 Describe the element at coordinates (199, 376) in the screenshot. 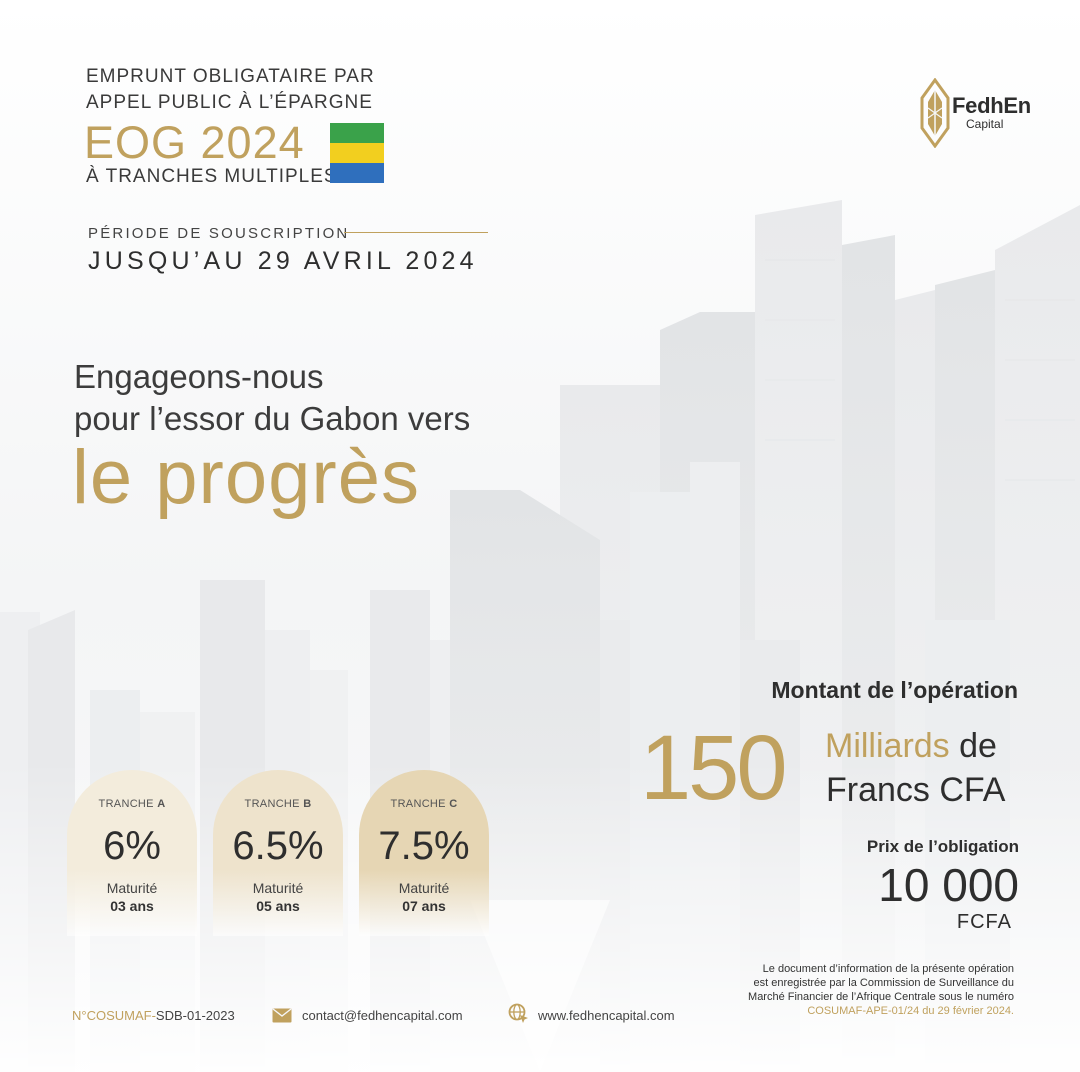

I see `tagline-line1: Engageons-nous` at that location.